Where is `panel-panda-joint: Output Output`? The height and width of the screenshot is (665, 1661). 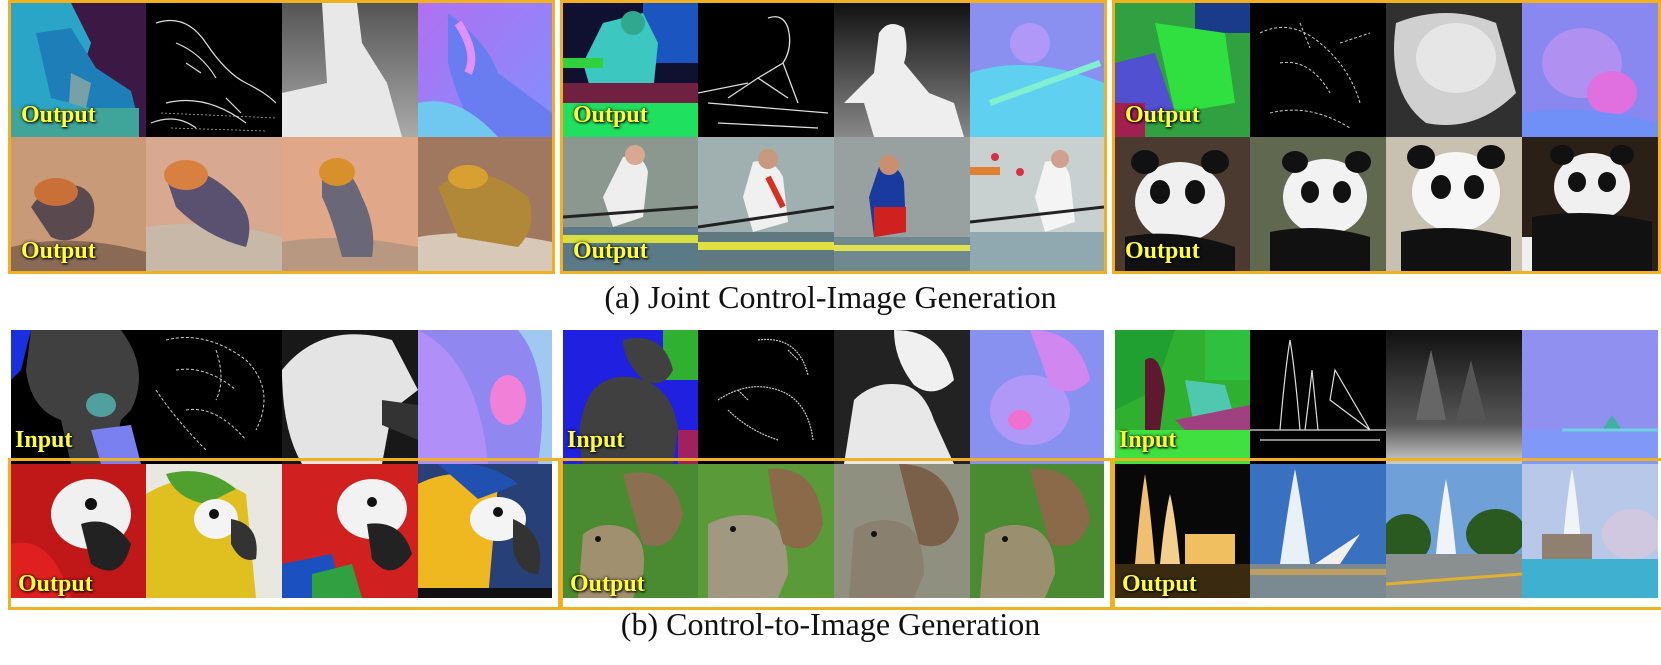
panel-panda-joint: Output Output is located at coordinates (1386, 137).